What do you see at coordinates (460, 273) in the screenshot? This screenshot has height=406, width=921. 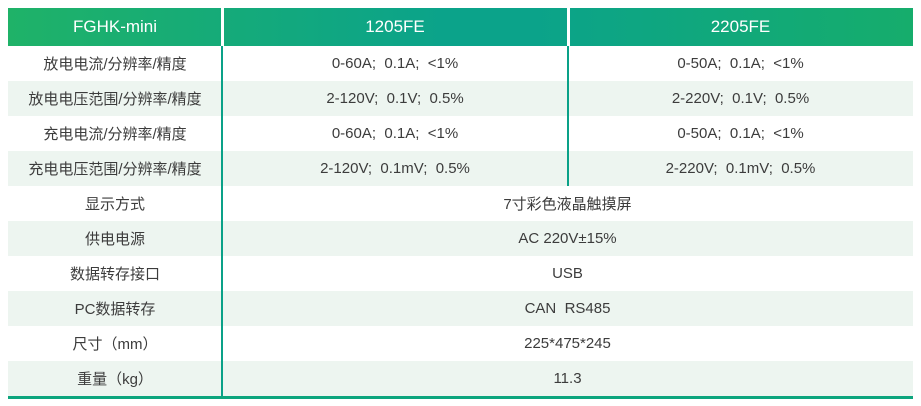 I see `table-row: 数据转存接口 USB` at bounding box center [460, 273].